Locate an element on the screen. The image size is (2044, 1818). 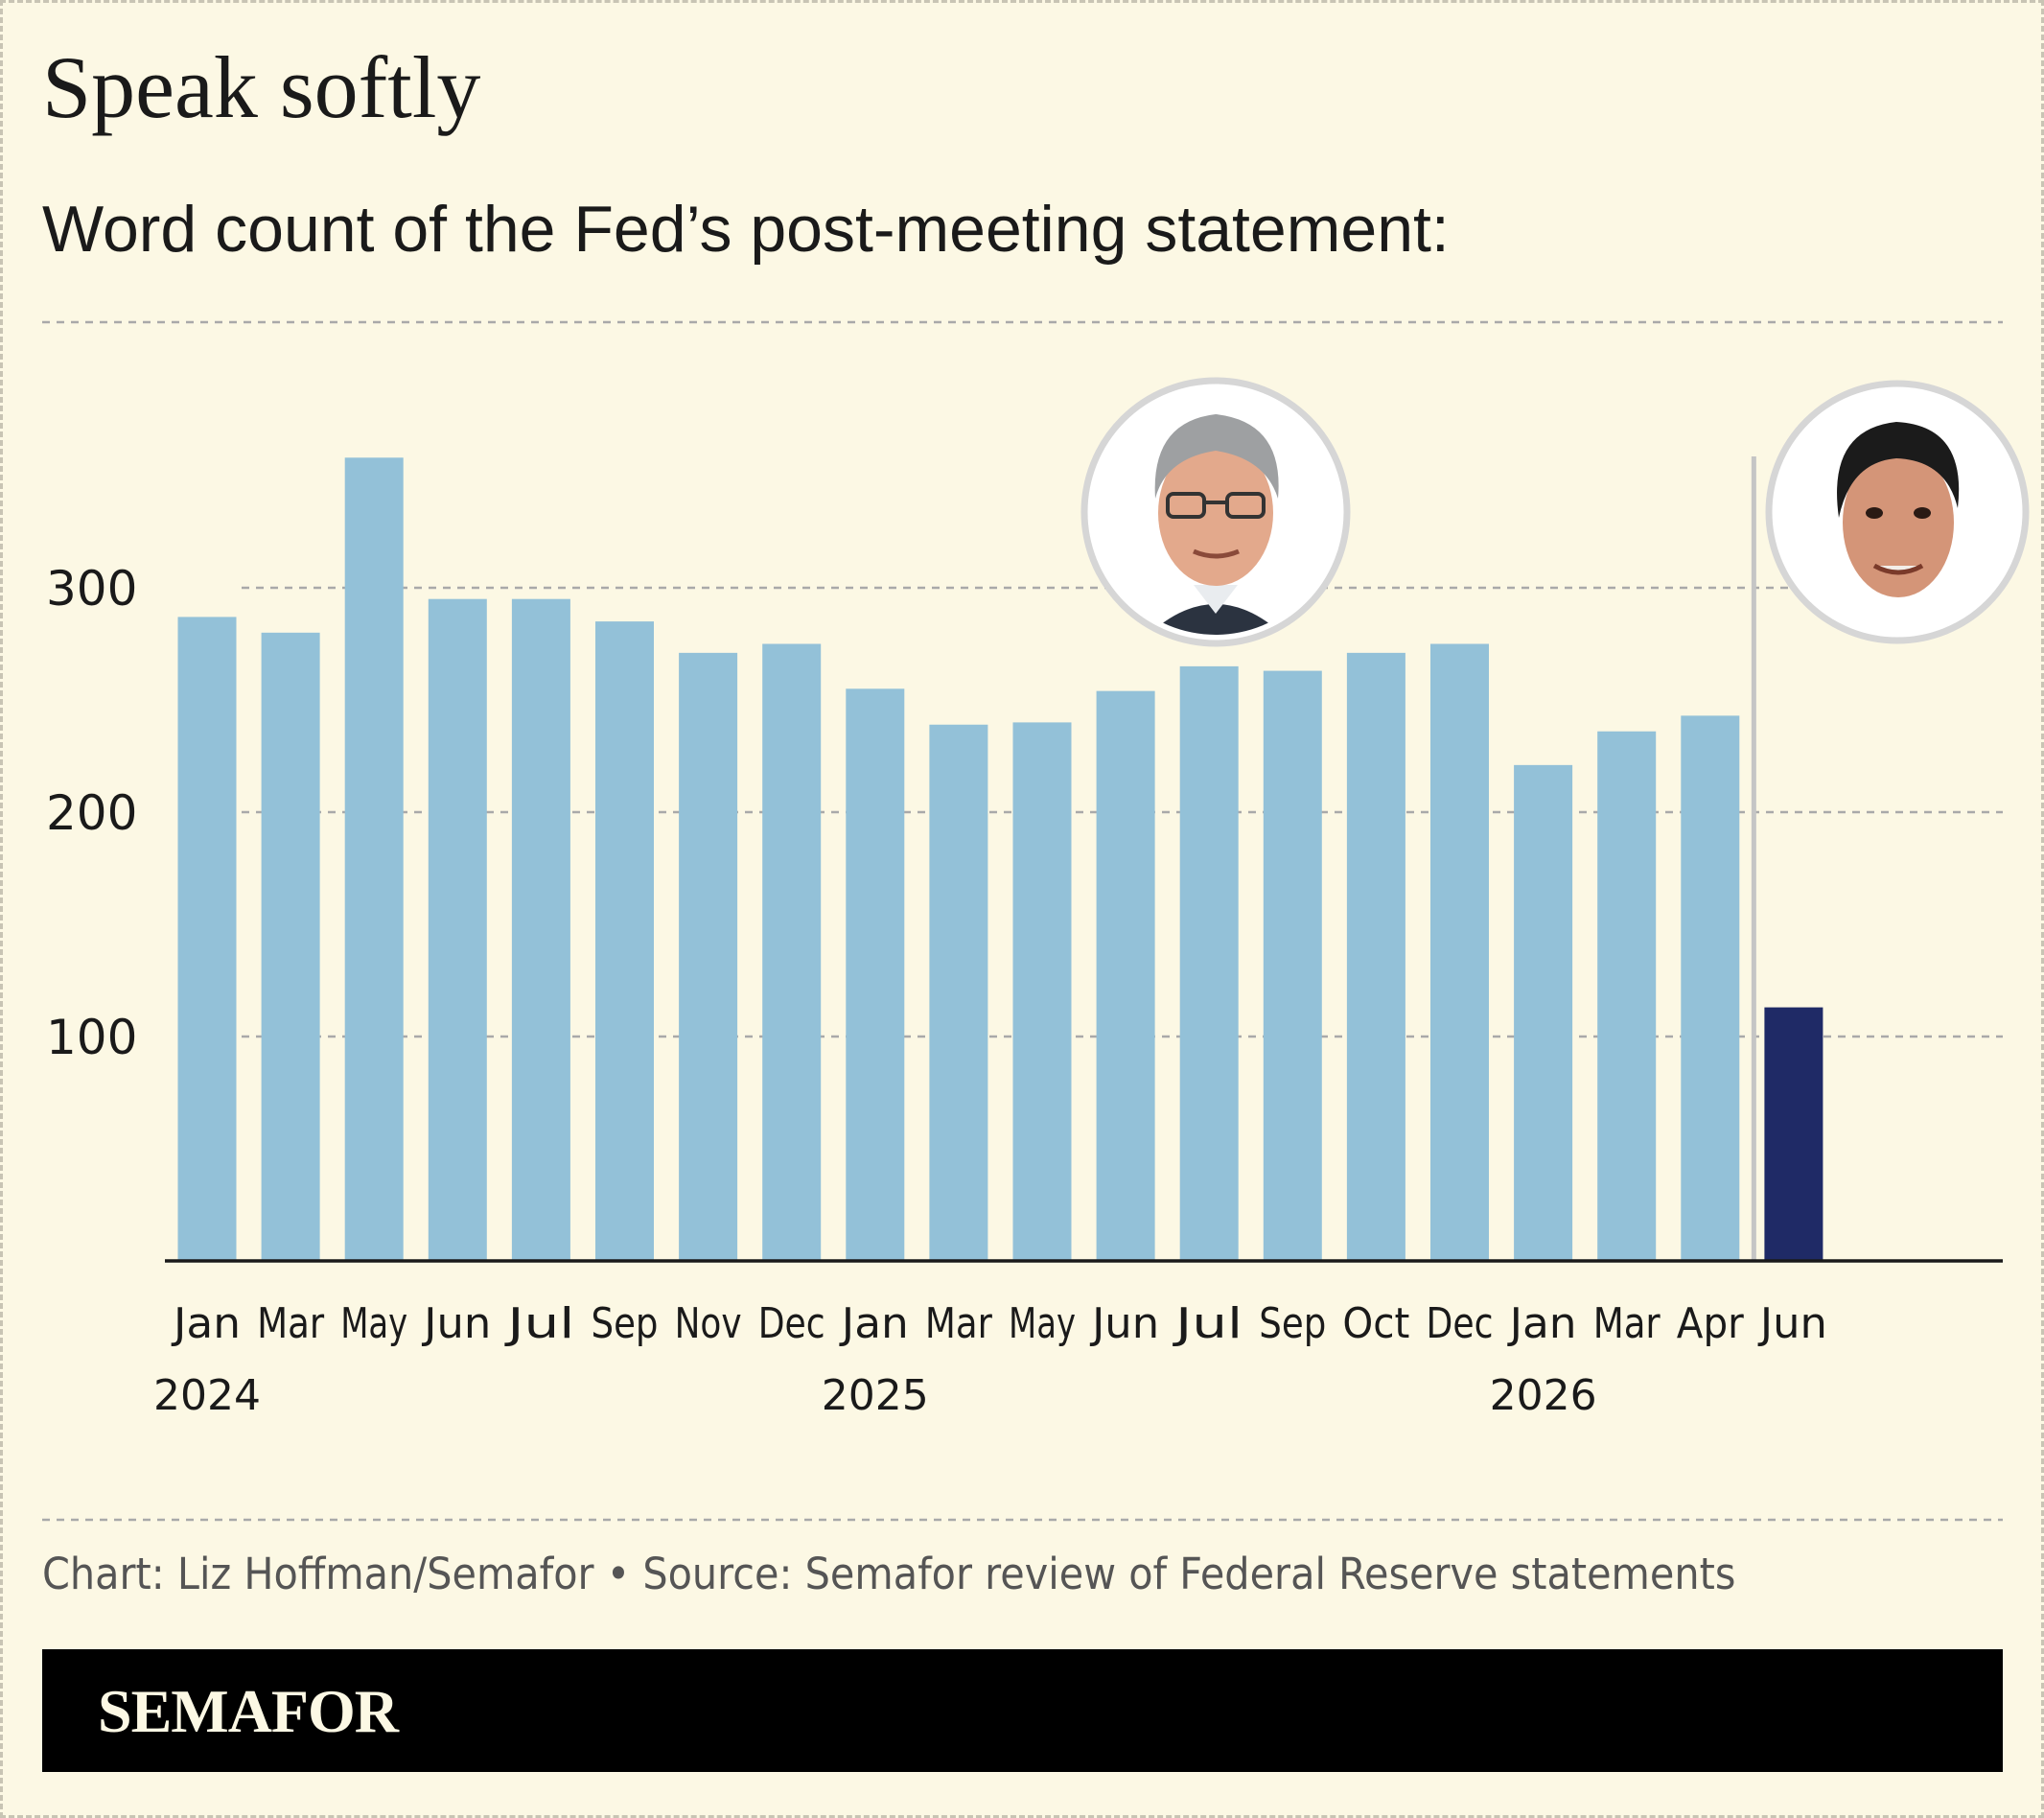
x-tick-label: Apr is located at coordinates (1711, 1323).